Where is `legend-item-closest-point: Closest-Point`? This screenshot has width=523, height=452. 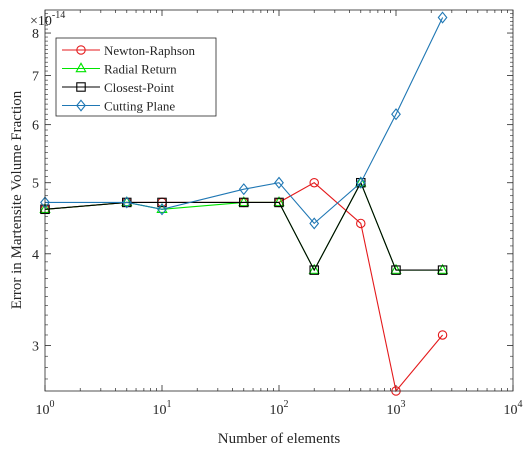 legend-item-closest-point: Closest-Point is located at coordinates (118, 87).